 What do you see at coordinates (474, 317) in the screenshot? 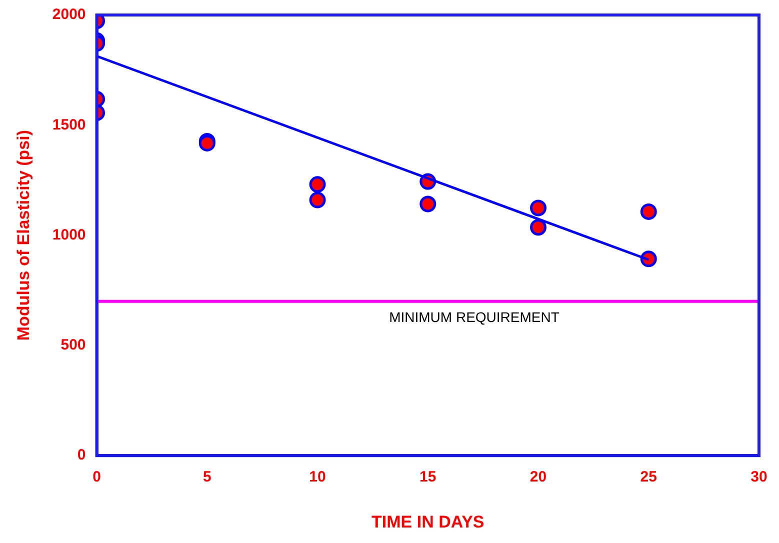
I see `ref-line-label: MINIMUM REQUIREMENT` at bounding box center [474, 317].